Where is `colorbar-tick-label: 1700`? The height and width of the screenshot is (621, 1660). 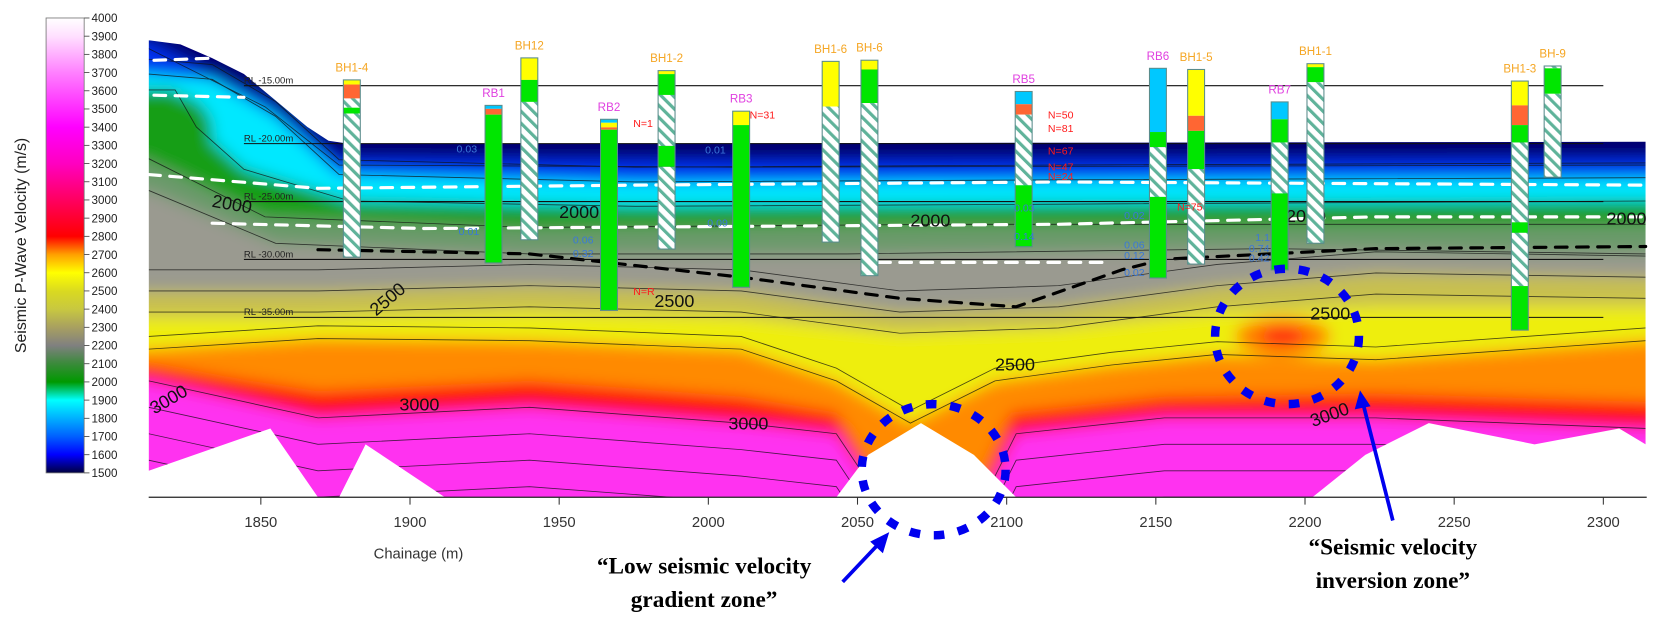 colorbar-tick-label: 1700 is located at coordinates (105, 437).